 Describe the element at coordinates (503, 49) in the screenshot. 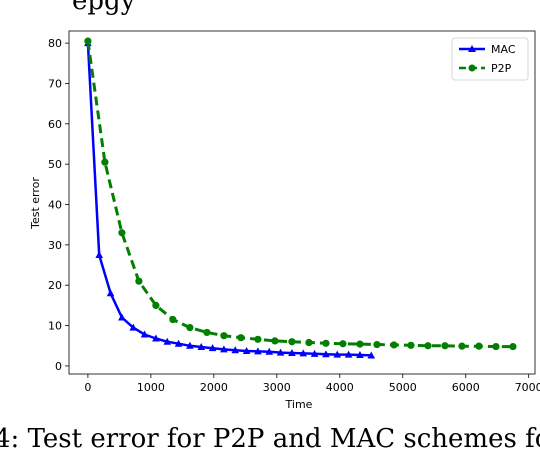

I see `legend-mac-label: MAC` at that location.